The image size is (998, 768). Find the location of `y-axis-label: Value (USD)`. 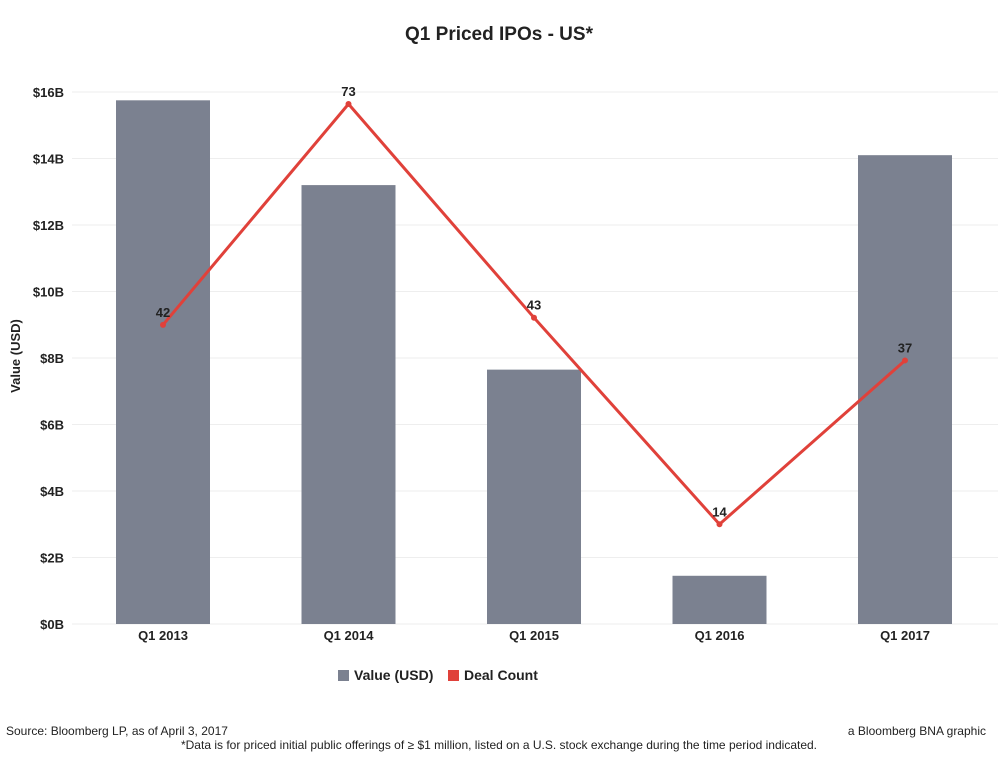

y-axis-label: Value (USD) is located at coordinates (15, 356).